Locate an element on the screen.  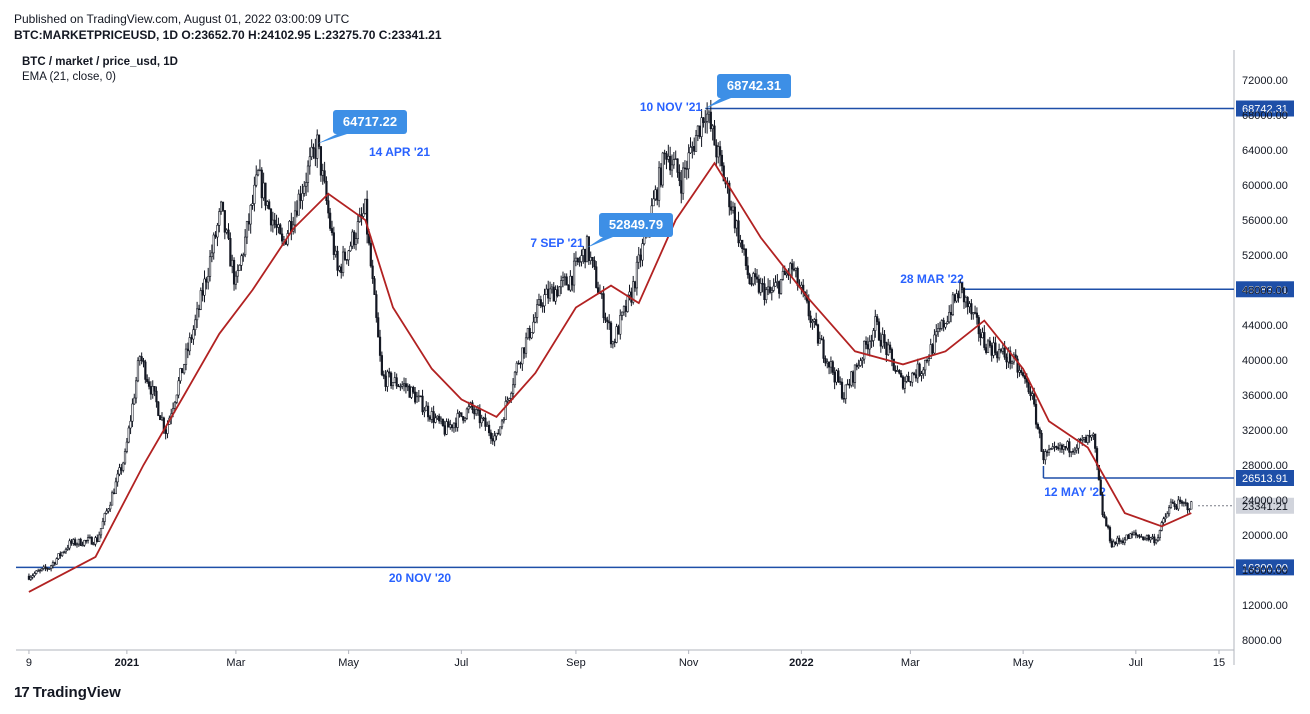
price-tick-label: 40000.00 is located at coordinates (1265, 361).